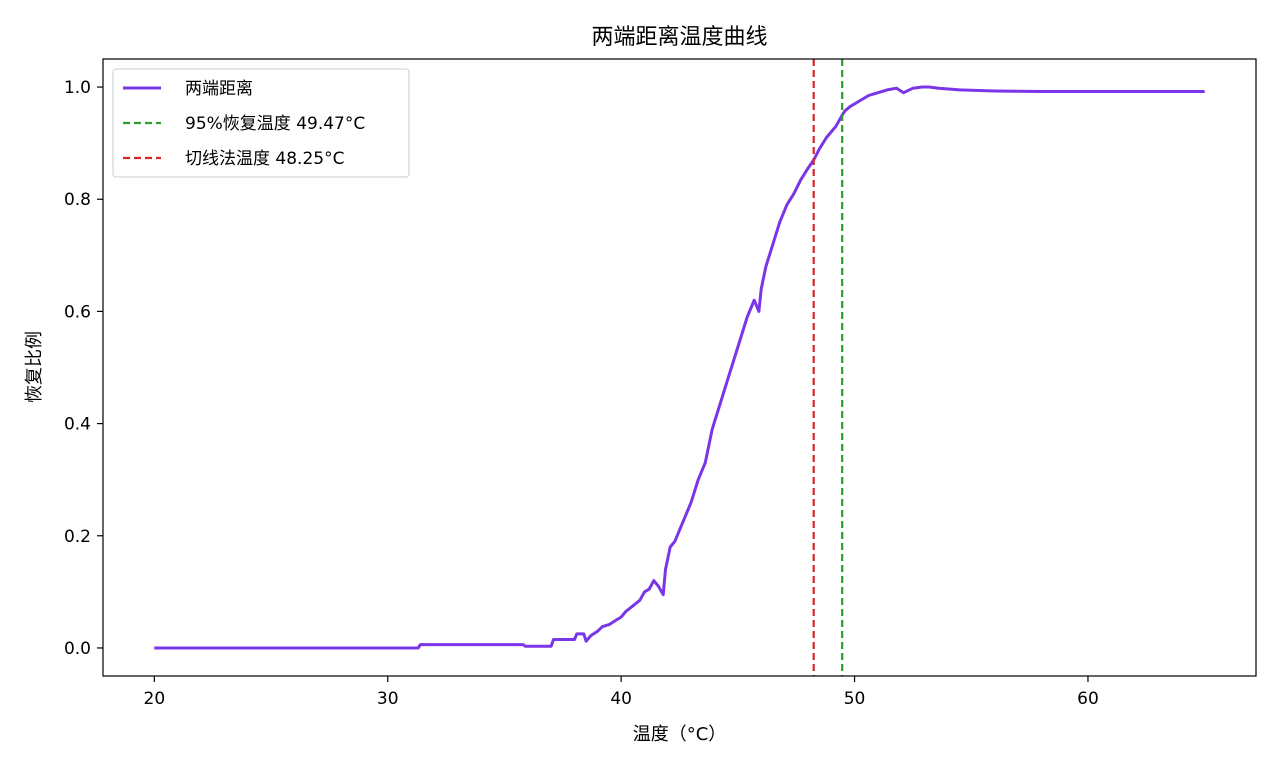 The width and height of the screenshot is (1280, 768). What do you see at coordinates (77, 649) in the screenshot?
I see `y-tick-label: 0.0` at bounding box center [77, 649].